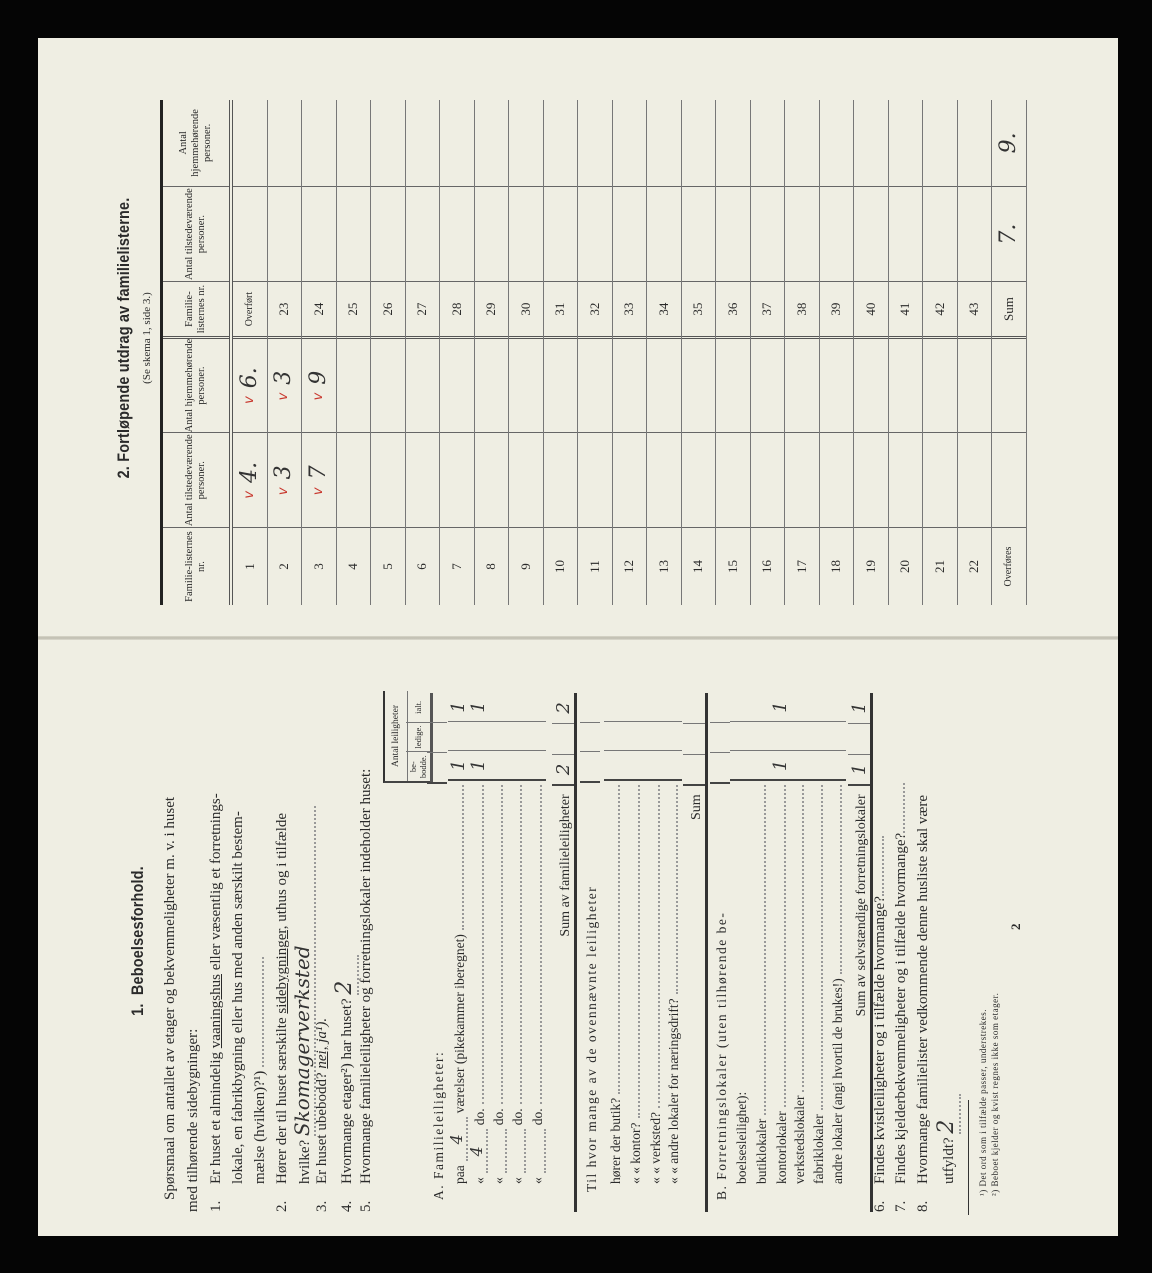 The width and height of the screenshot is (1152, 1273). I want to click on row-label: butiklokaler, so click(762, 996).